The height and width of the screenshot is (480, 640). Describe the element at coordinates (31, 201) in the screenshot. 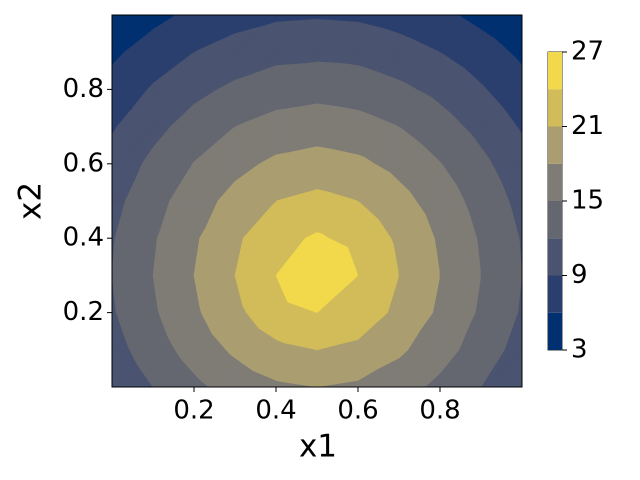

I see `y-axis-label: x2` at that location.